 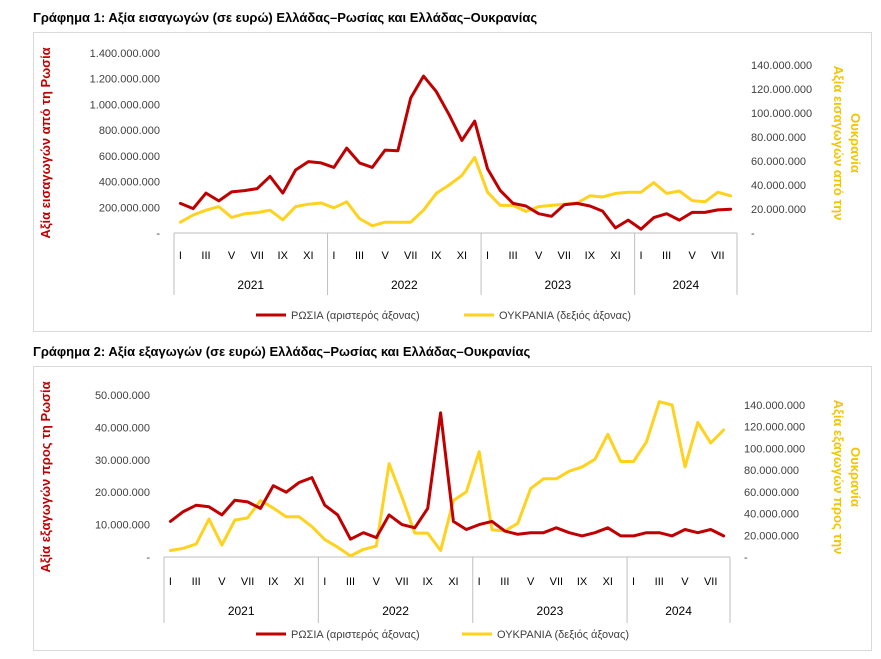 What do you see at coordinates (355, 316) in the screenshot?
I see `legend-russia-label: ΡΩΣΙΑ (αριστερός άξονας)` at bounding box center [355, 316].